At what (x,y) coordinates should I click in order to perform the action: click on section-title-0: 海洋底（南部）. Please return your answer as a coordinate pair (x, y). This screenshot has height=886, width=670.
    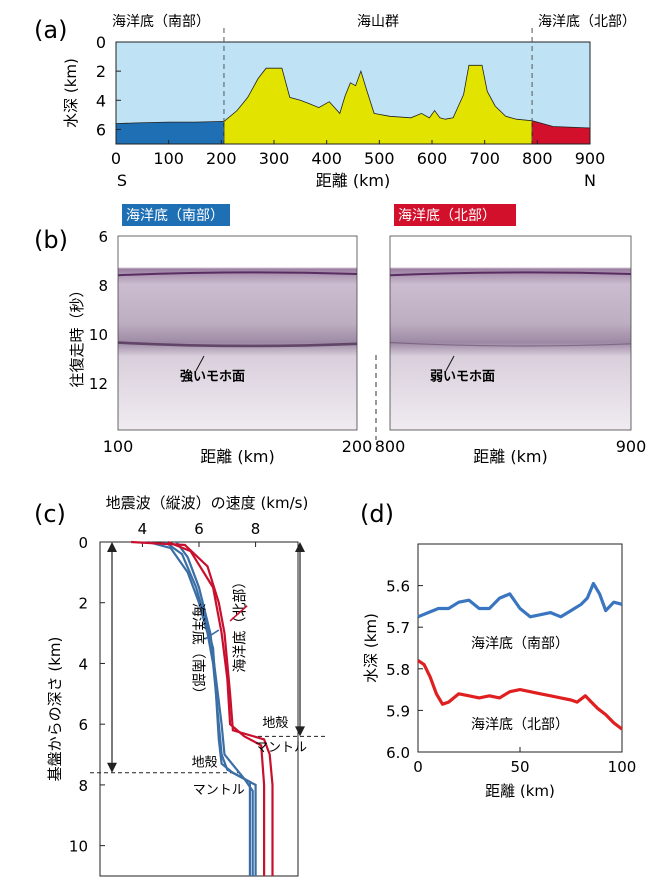
    Looking at the image, I should click on (175, 216).